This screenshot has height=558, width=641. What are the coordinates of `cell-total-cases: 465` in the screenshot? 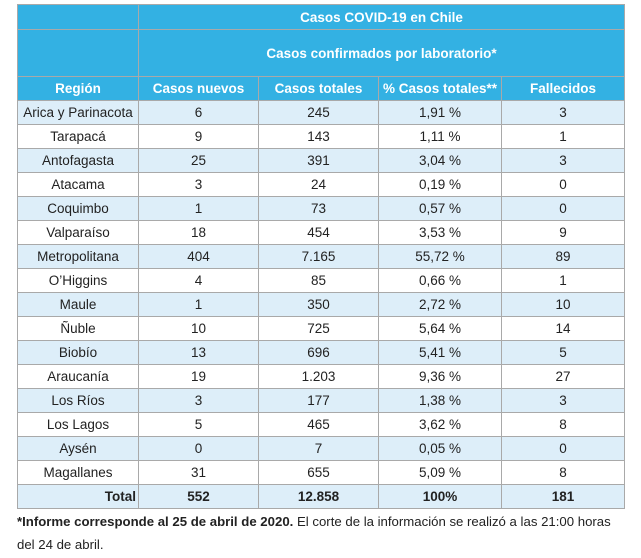 It's located at (318, 424).